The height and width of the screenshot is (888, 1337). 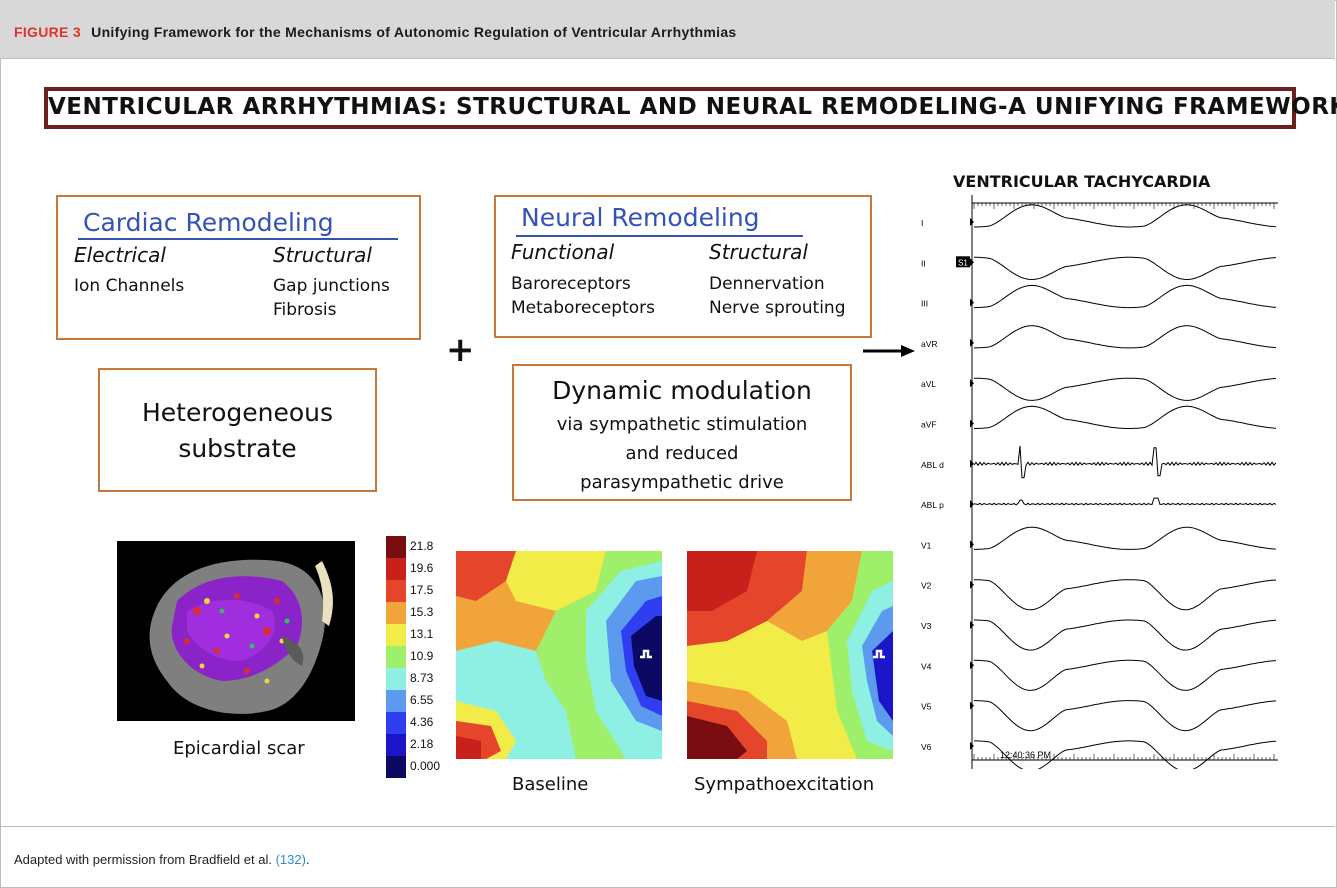 What do you see at coordinates (790, 655) in the screenshot?
I see `sympathoexcitation-map` at bounding box center [790, 655].